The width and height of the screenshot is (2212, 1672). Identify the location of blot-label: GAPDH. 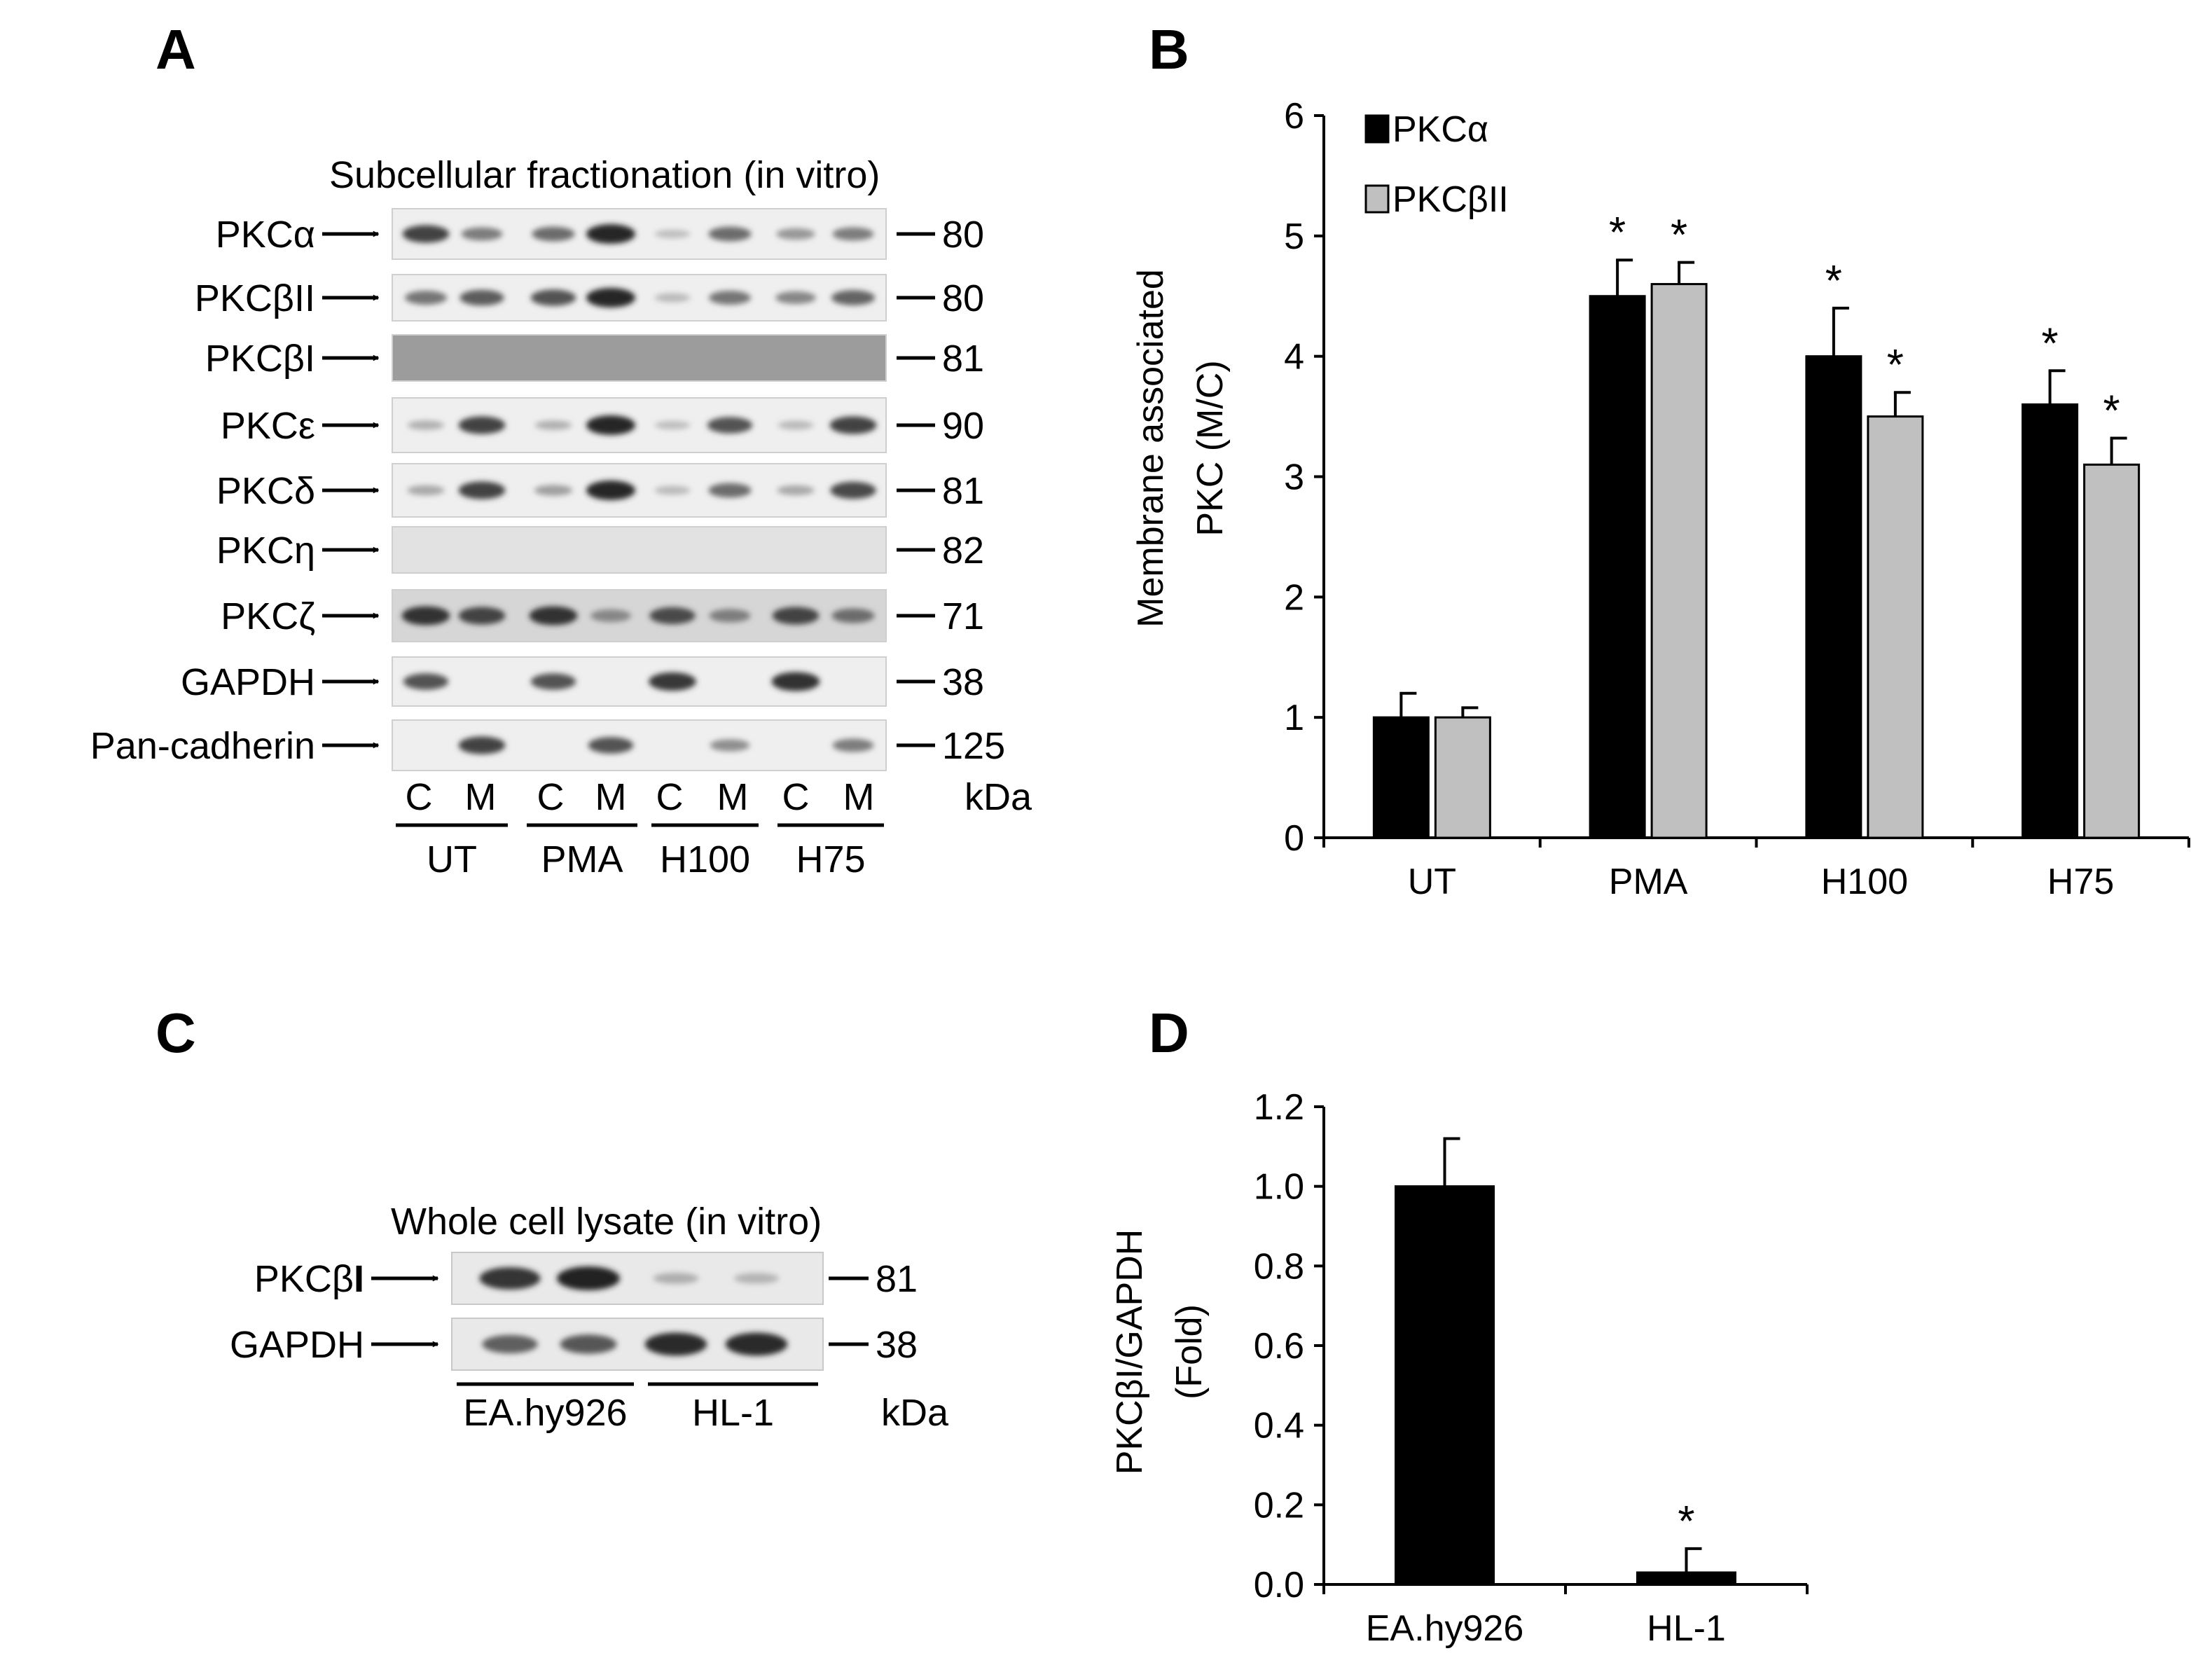
(248, 682).